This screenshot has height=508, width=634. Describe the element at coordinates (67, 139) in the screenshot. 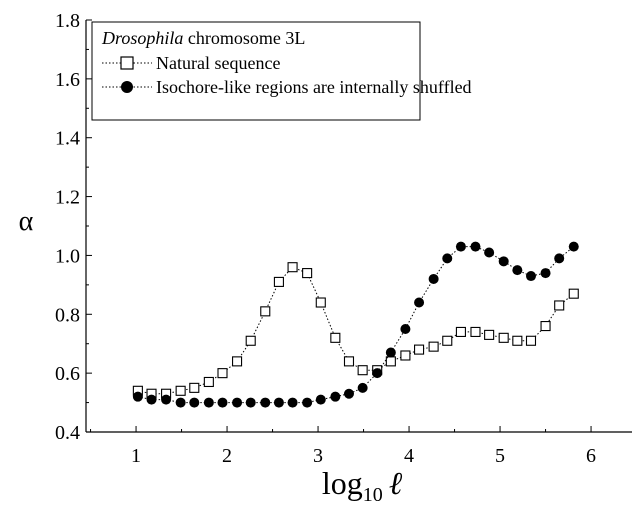

I see `y-tick-label: 1.4` at that location.